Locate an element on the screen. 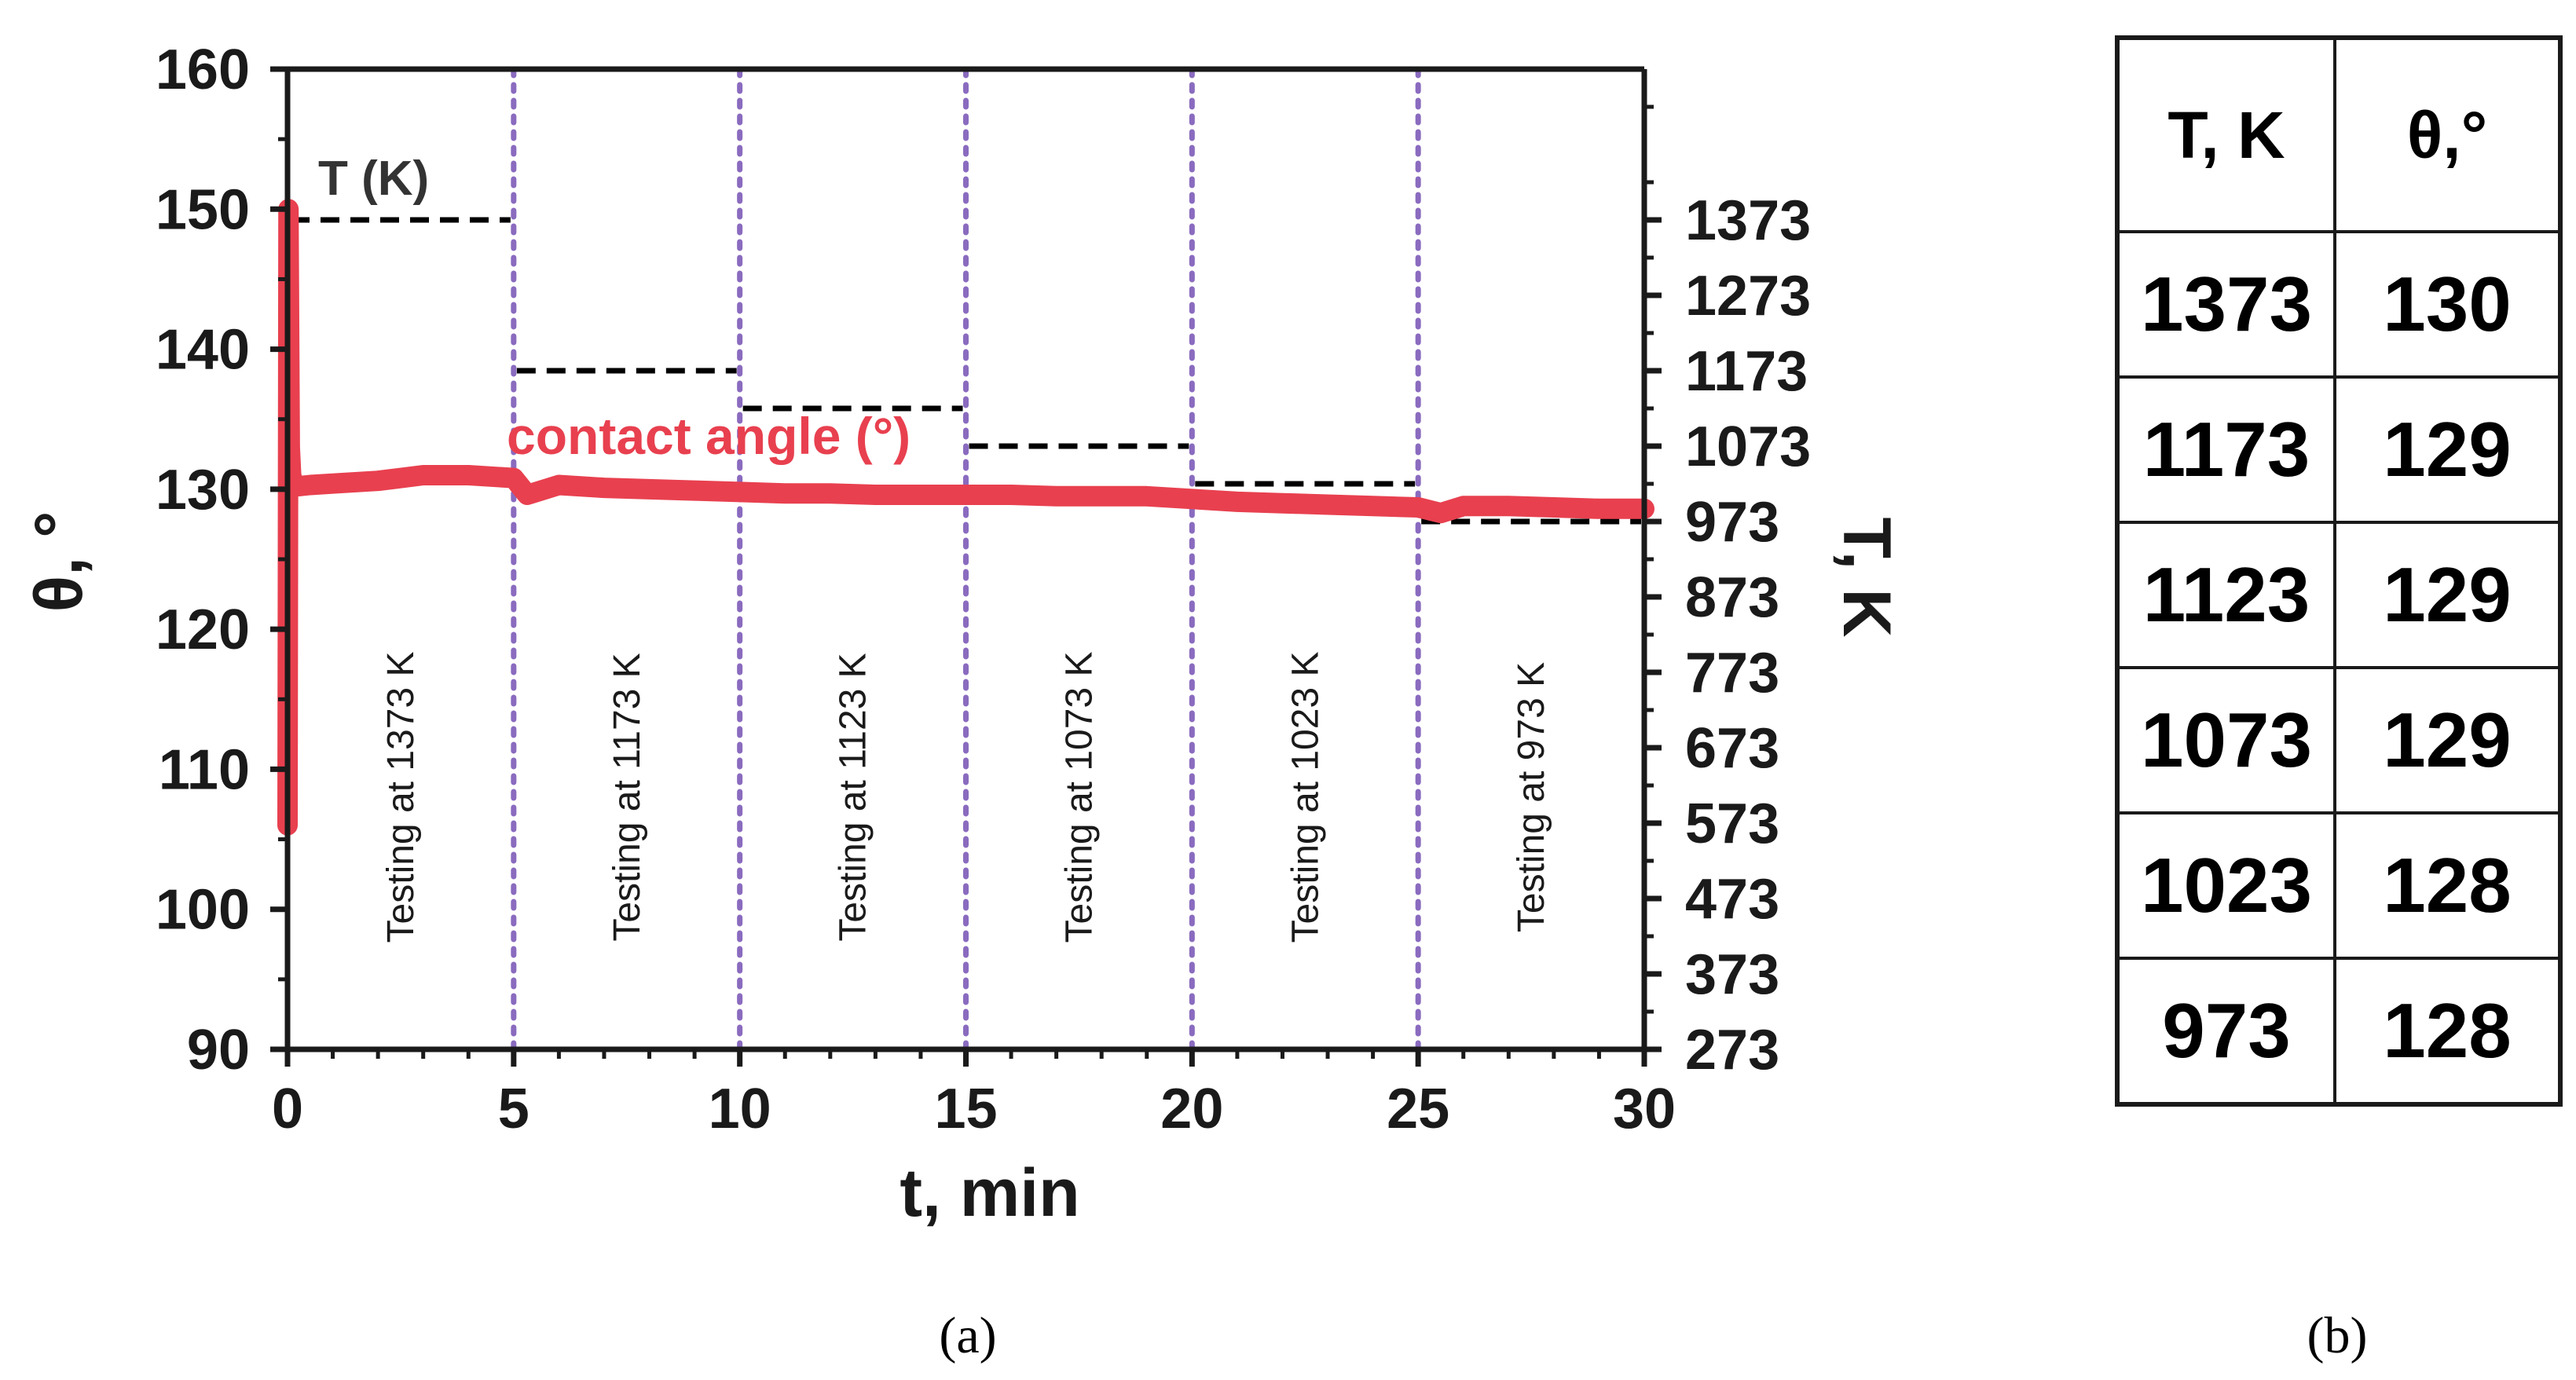 The height and width of the screenshot is (1380, 2576). y2-tick-label: 473 is located at coordinates (1732, 899).